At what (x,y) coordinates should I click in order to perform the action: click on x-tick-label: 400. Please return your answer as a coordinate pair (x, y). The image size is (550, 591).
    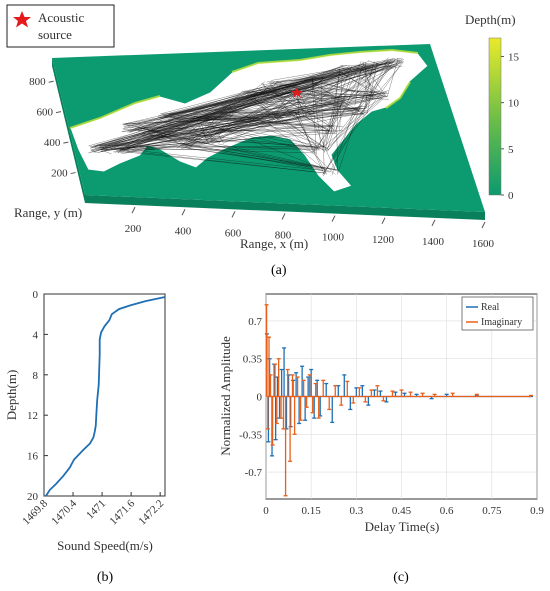
    Looking at the image, I should click on (183, 231).